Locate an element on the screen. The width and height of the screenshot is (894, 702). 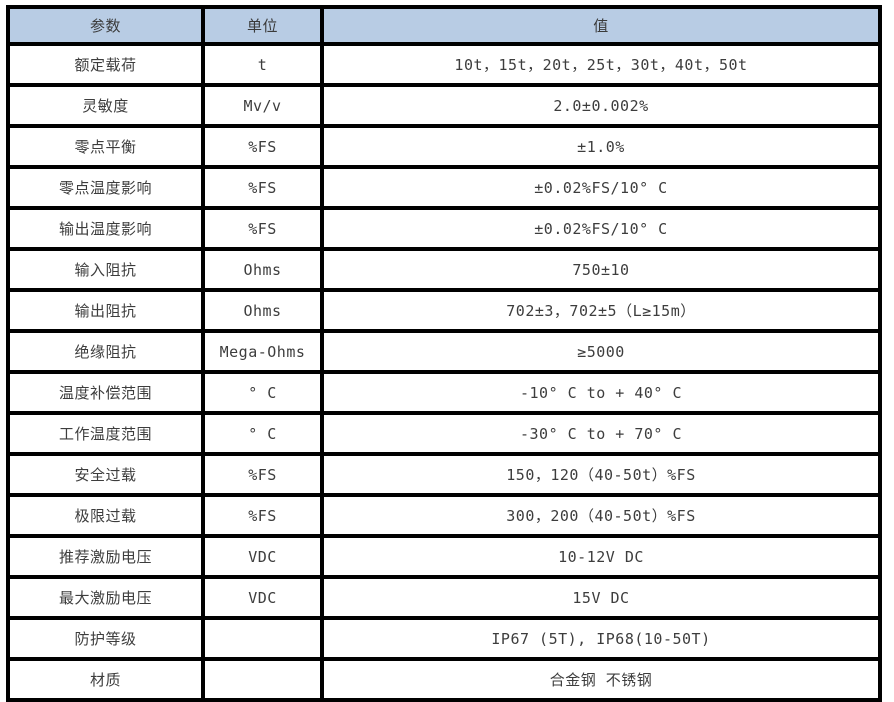
param-cell: 工作温度范围 is located at coordinates (105, 433).